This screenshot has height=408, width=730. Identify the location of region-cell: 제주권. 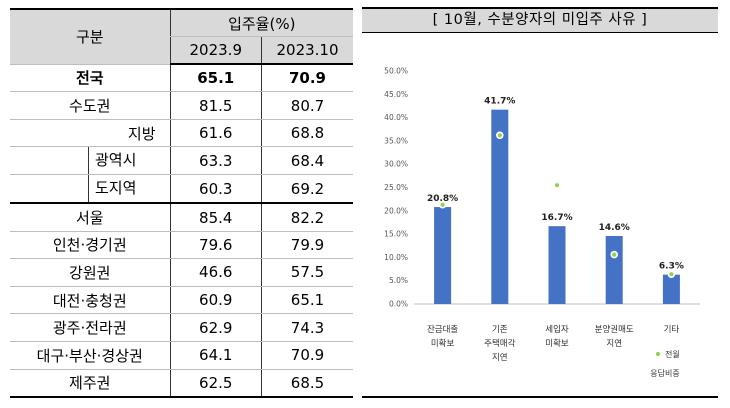
(90, 383).